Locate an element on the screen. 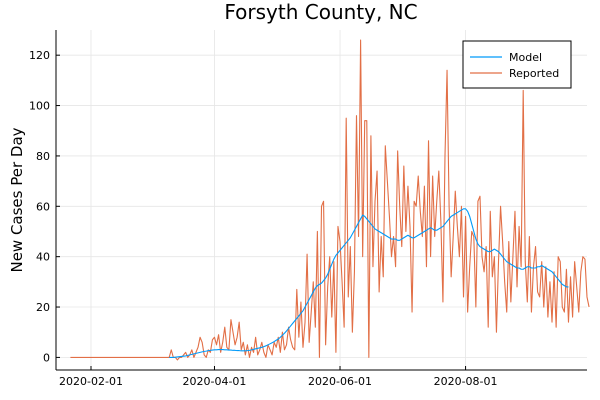  legend-label-model: Model is located at coordinates (525, 57).